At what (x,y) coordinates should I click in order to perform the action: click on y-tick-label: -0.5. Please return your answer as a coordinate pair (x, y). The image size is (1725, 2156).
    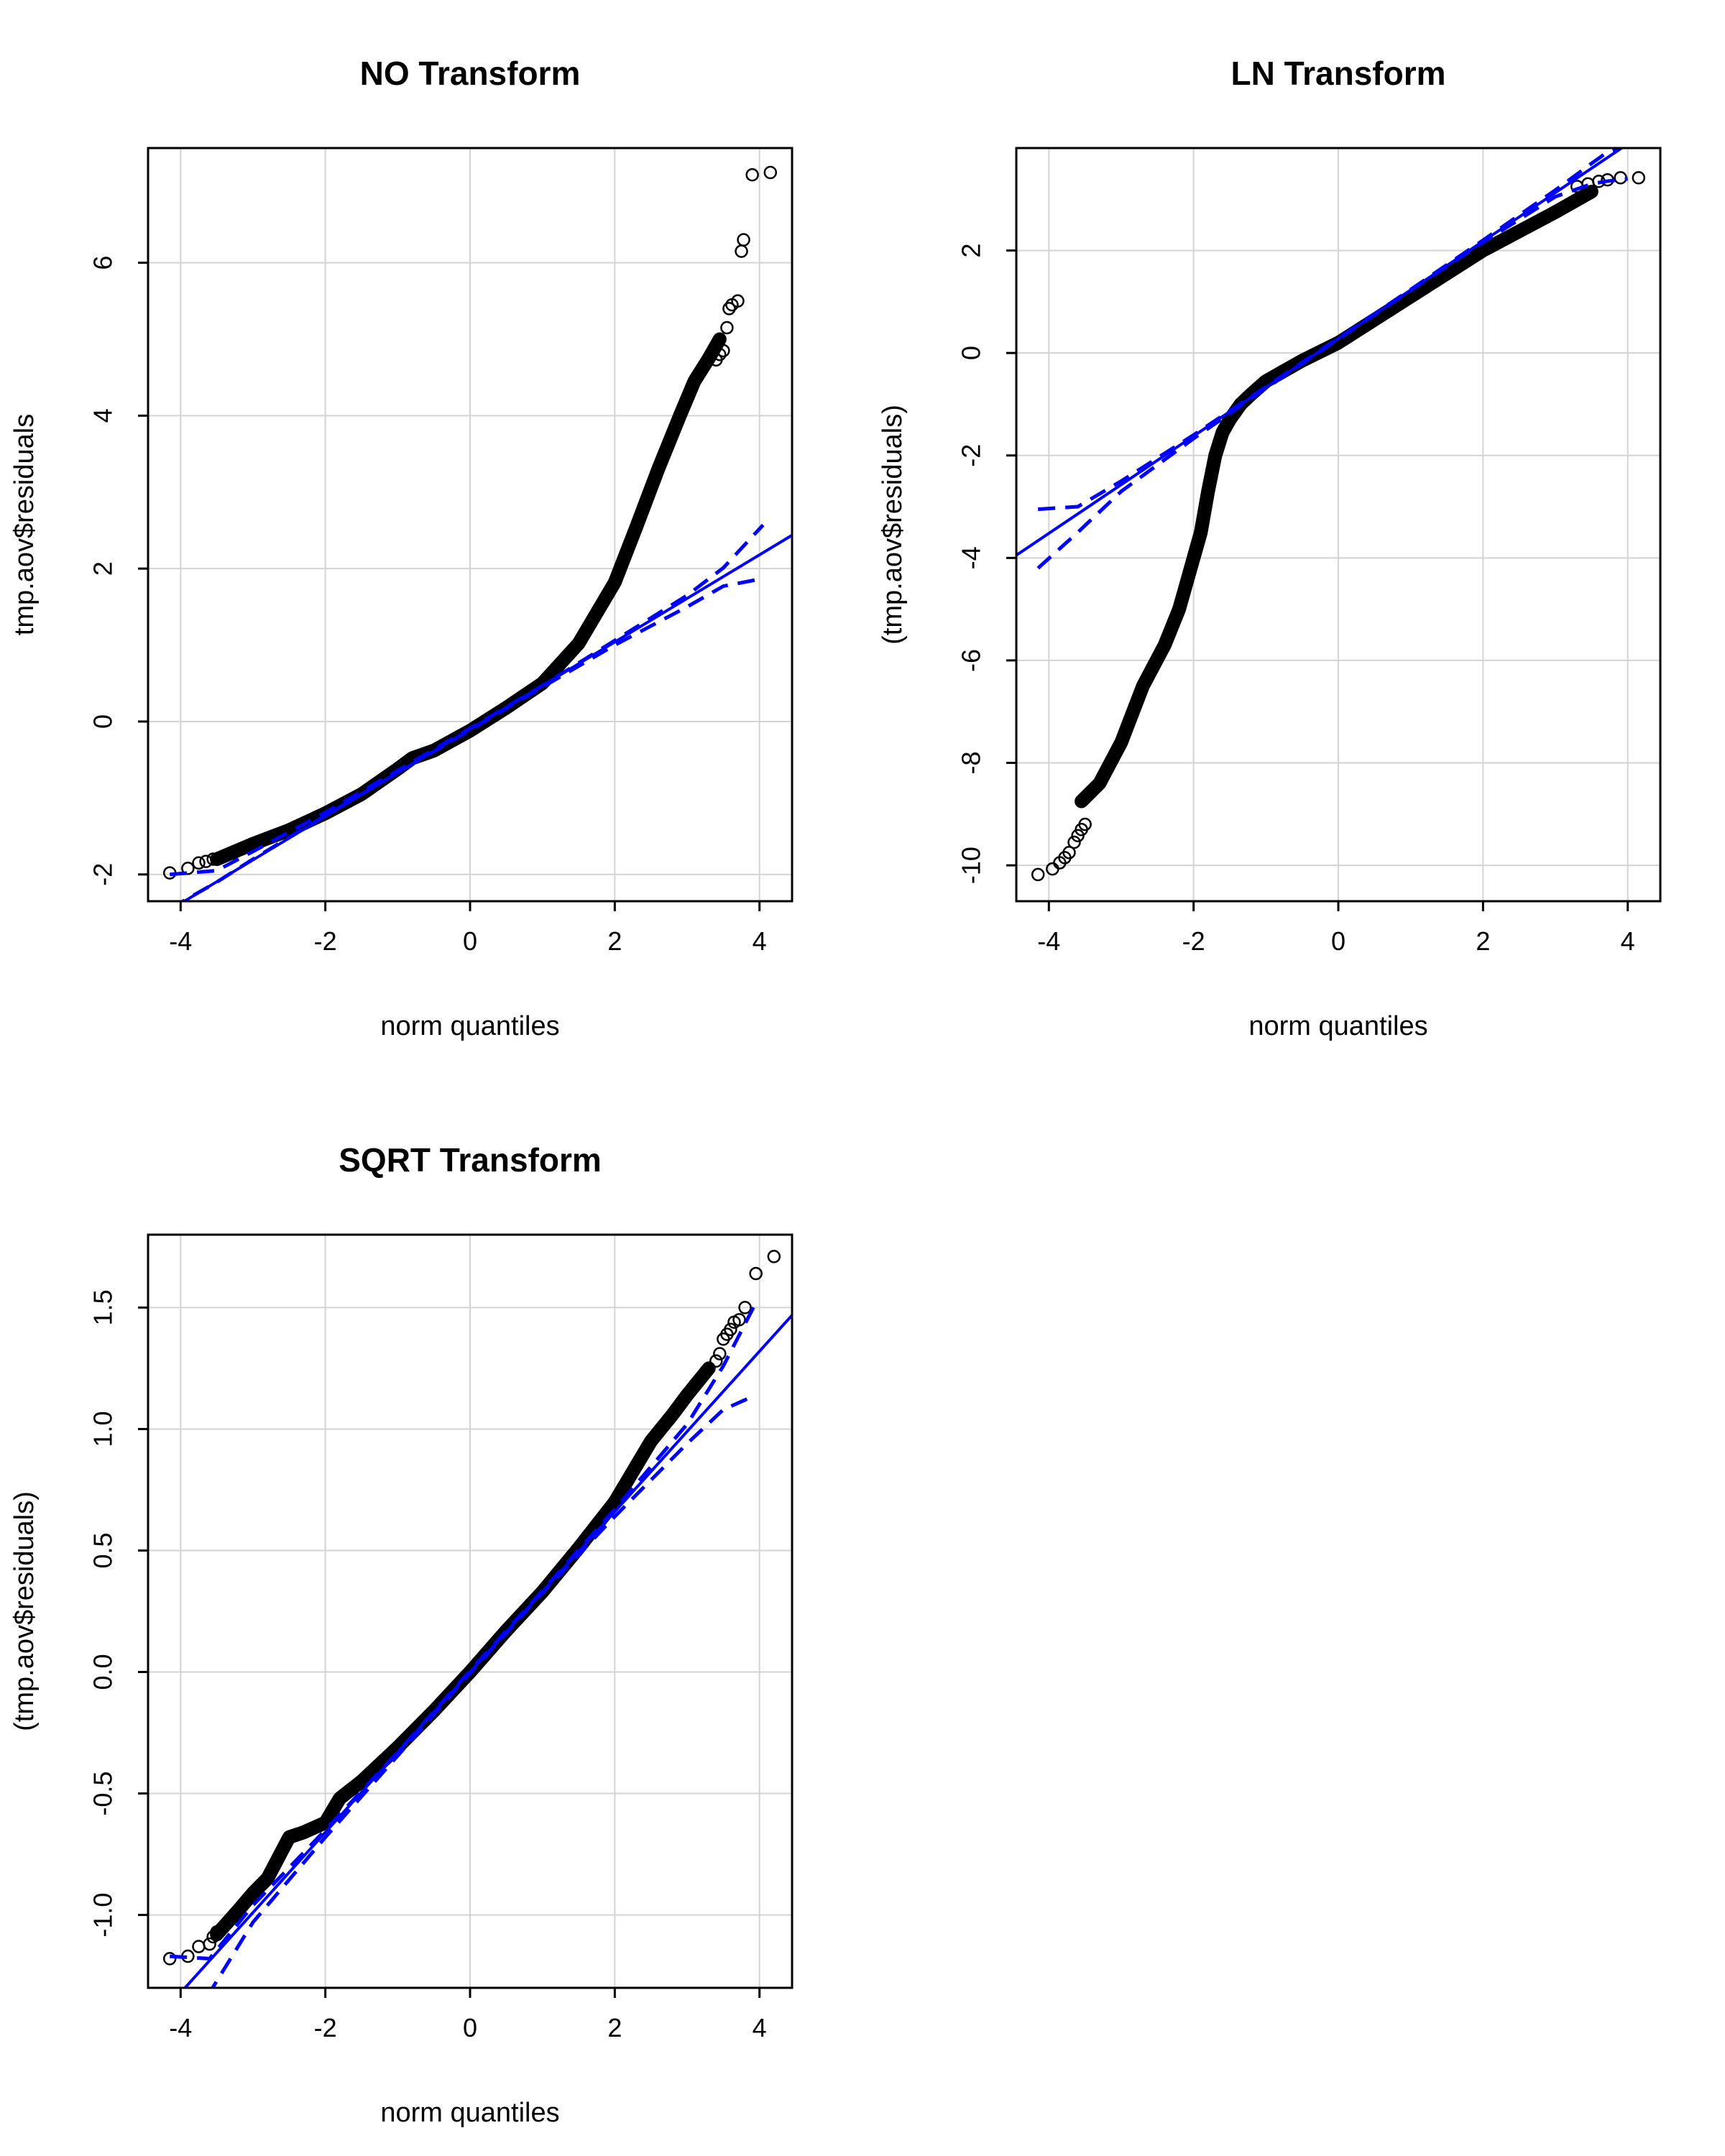
    Looking at the image, I should click on (103, 1794).